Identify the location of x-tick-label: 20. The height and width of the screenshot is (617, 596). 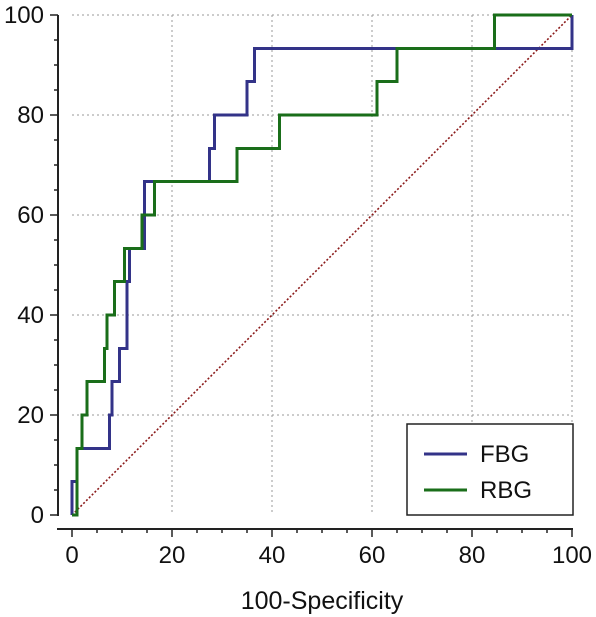
(172, 555).